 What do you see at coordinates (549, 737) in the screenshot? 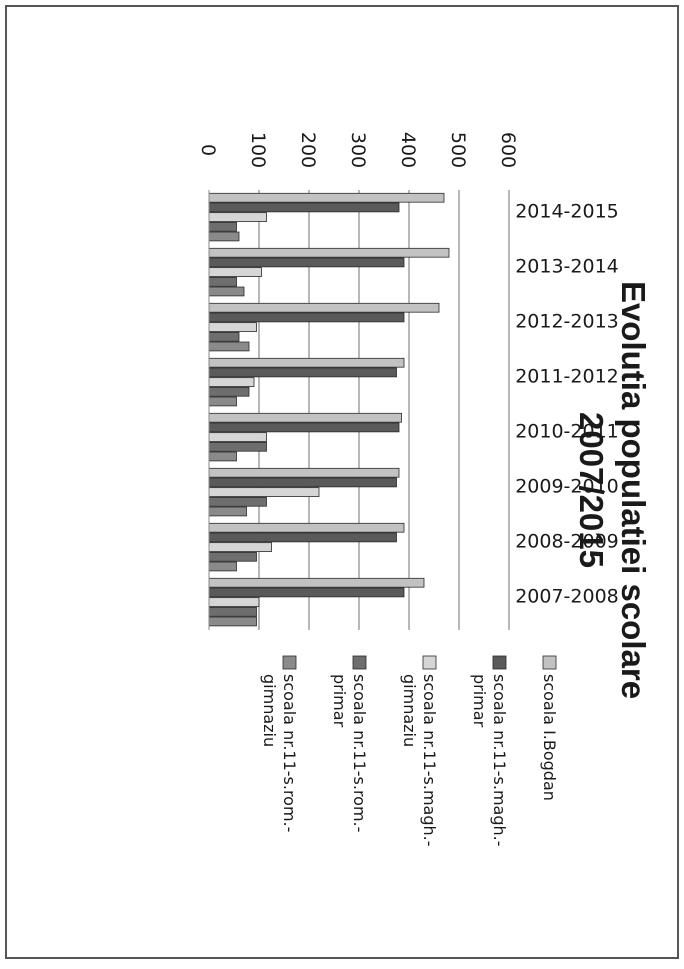
I see `legend-label: scoala I.Bogdan` at bounding box center [549, 737].